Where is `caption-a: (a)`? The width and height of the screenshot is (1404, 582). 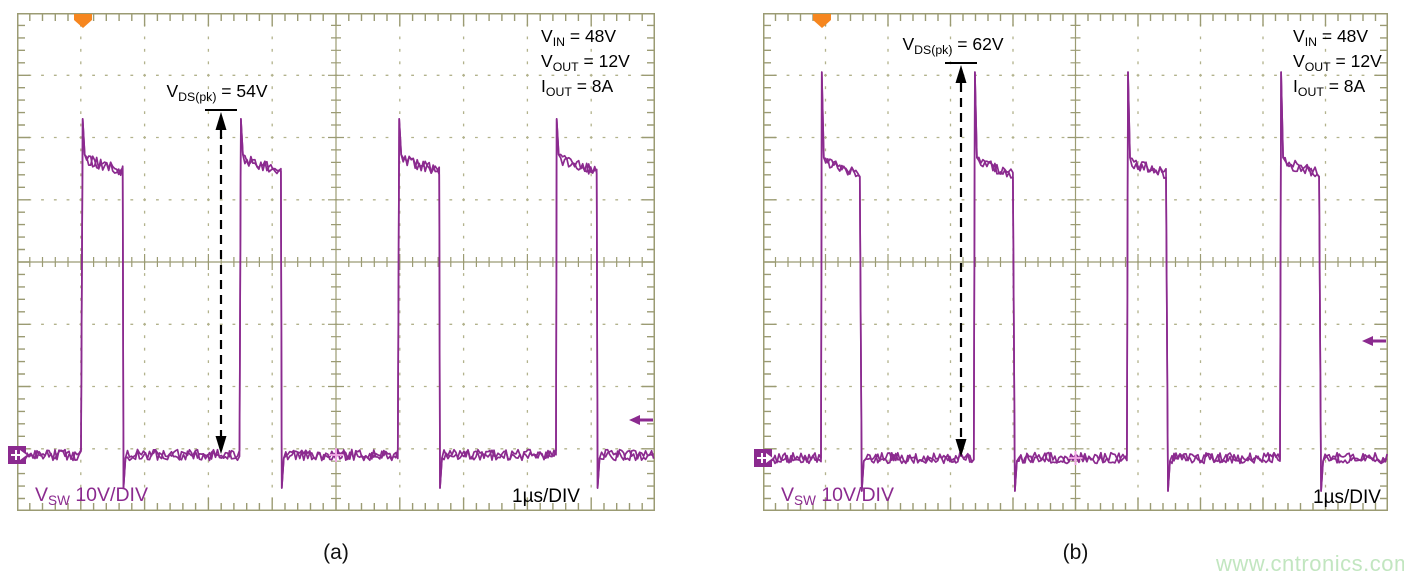 caption-a: (a) is located at coordinates (336, 552).